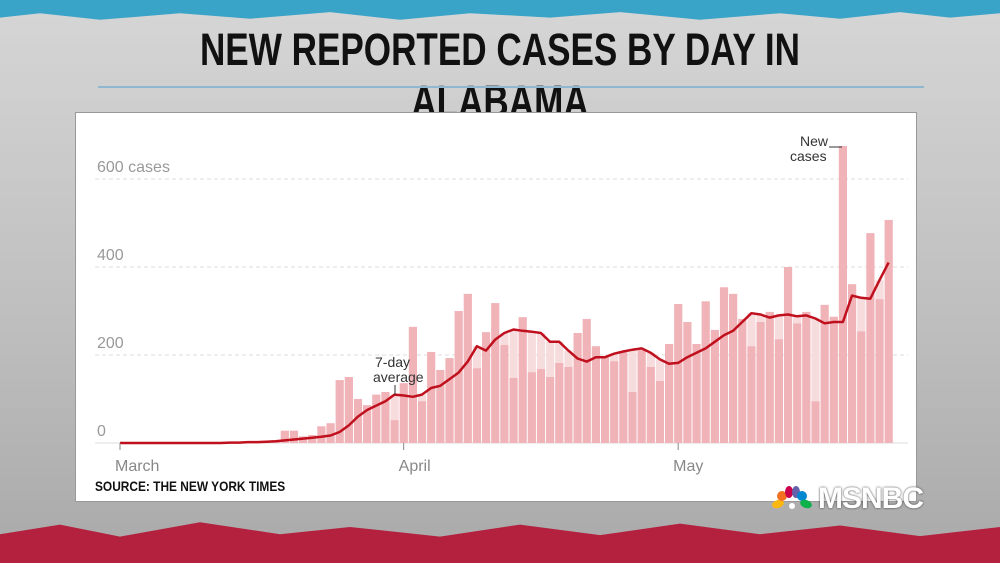 This screenshot has height=563, width=1000. I want to click on x-tick-label: April, so click(415, 466).